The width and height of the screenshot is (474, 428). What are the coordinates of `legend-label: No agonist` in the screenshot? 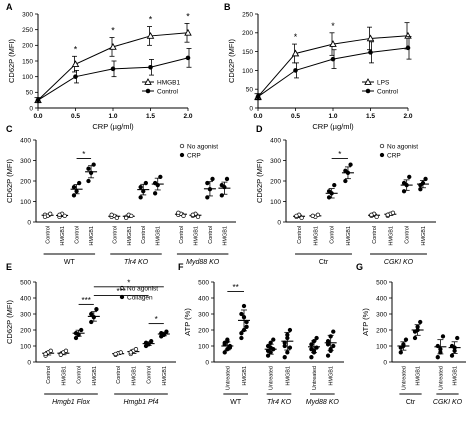 It's located at (402, 146).